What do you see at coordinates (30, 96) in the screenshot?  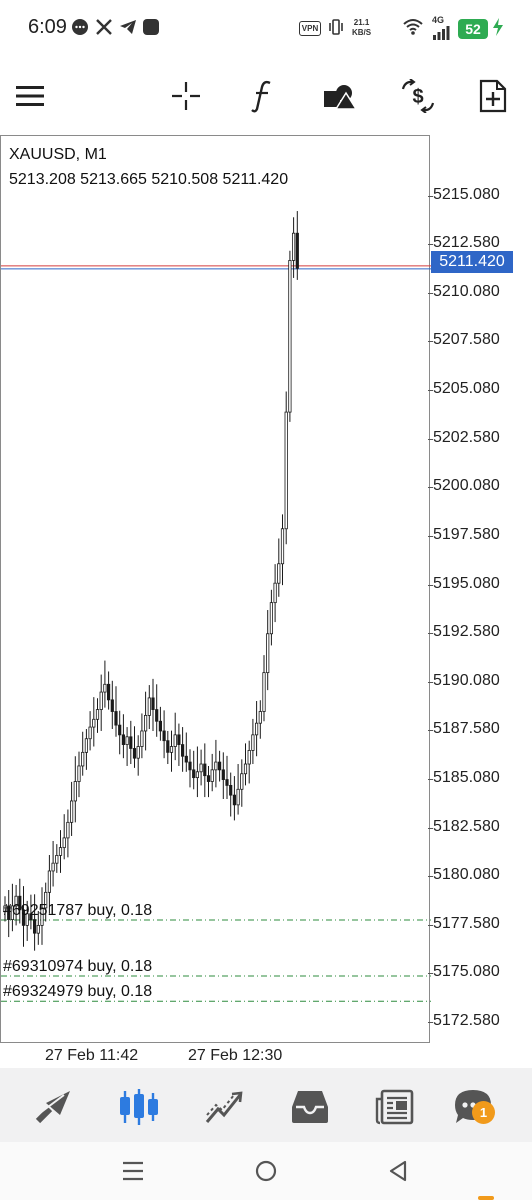 I see `menu-button` at bounding box center [30, 96].